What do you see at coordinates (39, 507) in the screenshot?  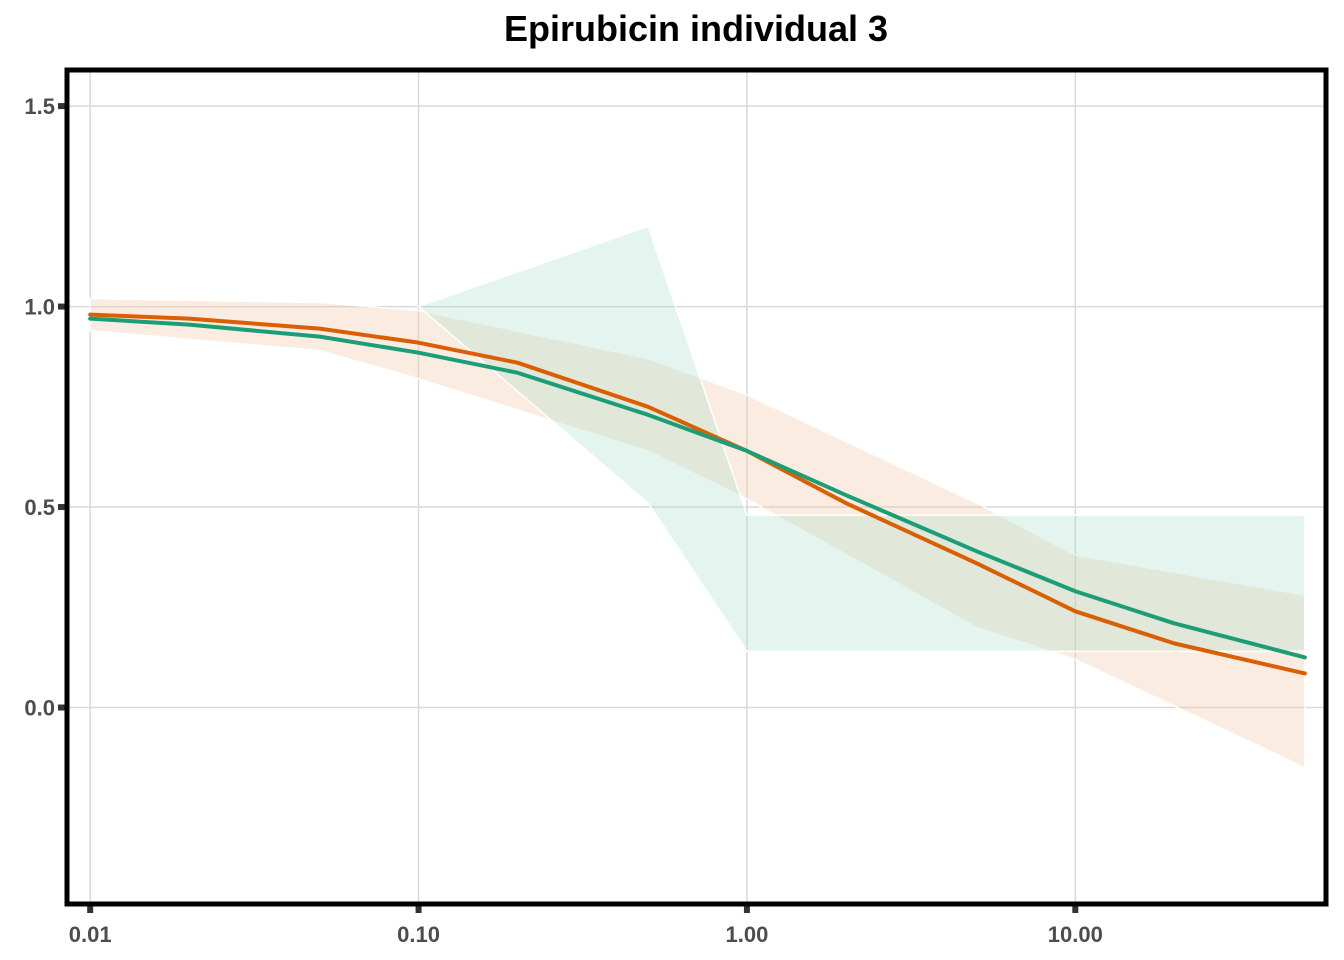 I see `y-tick-label: 0.5` at bounding box center [39, 507].